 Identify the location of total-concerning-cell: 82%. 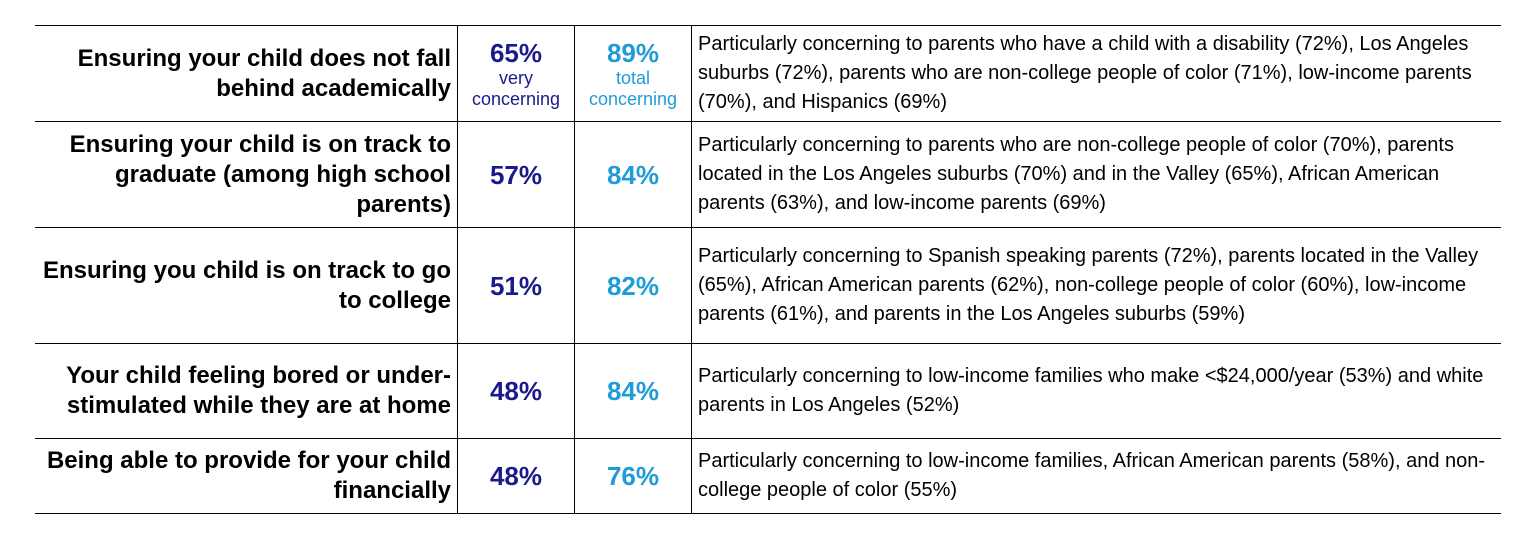
(633, 285).